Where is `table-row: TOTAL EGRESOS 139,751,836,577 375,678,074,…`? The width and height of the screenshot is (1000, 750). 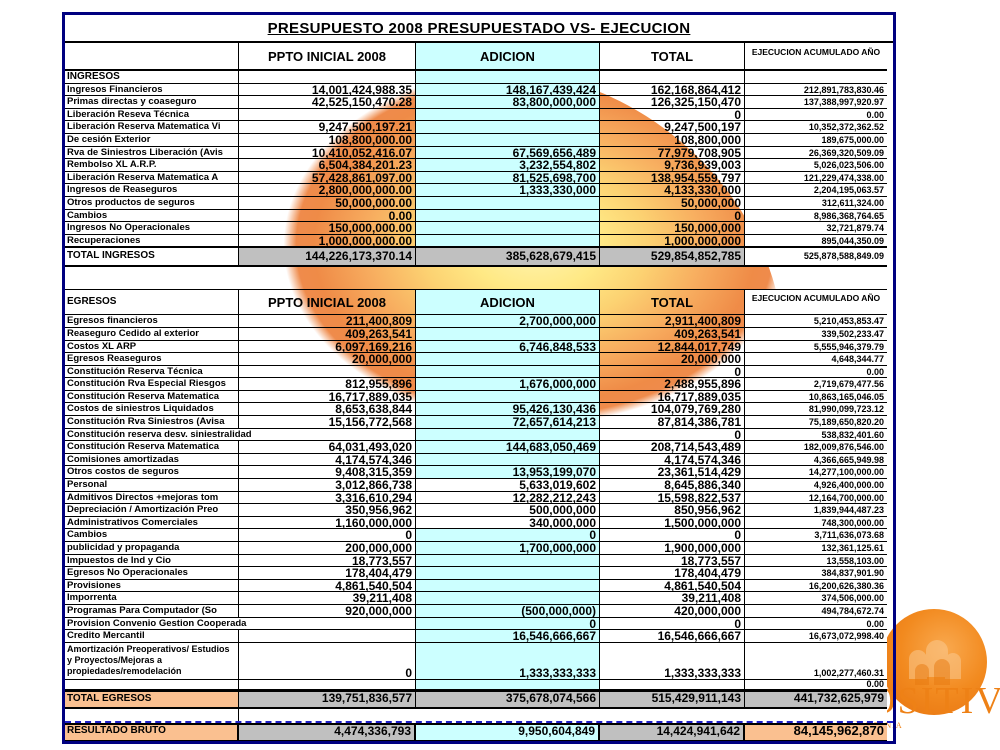 table-row: TOTAL EGRESOS 139,751,836,577 375,678,074,… is located at coordinates (479, 699).